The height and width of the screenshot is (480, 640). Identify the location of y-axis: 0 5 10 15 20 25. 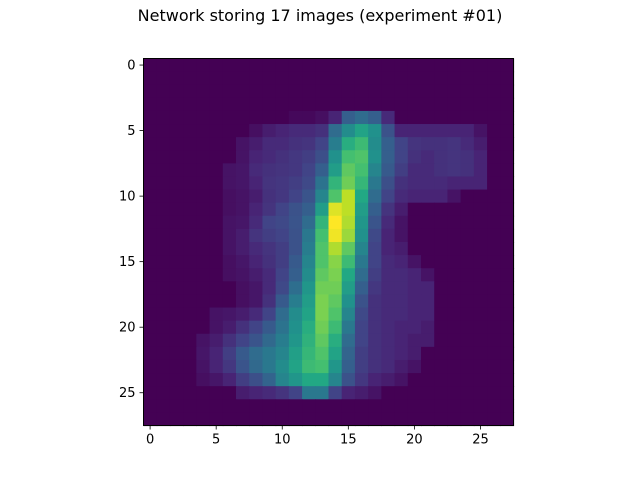
(131, 230).